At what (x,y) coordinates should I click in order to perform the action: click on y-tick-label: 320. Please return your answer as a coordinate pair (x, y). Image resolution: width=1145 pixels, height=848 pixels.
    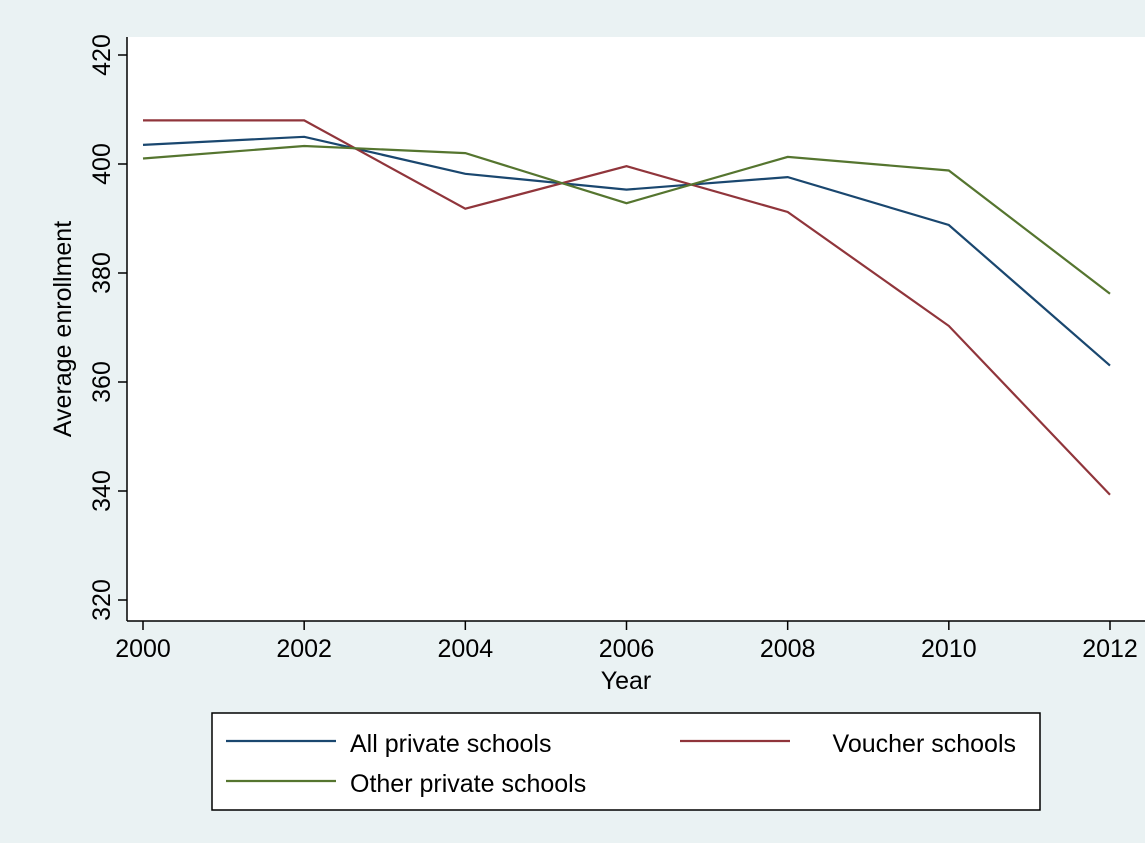
    Looking at the image, I should click on (102, 600).